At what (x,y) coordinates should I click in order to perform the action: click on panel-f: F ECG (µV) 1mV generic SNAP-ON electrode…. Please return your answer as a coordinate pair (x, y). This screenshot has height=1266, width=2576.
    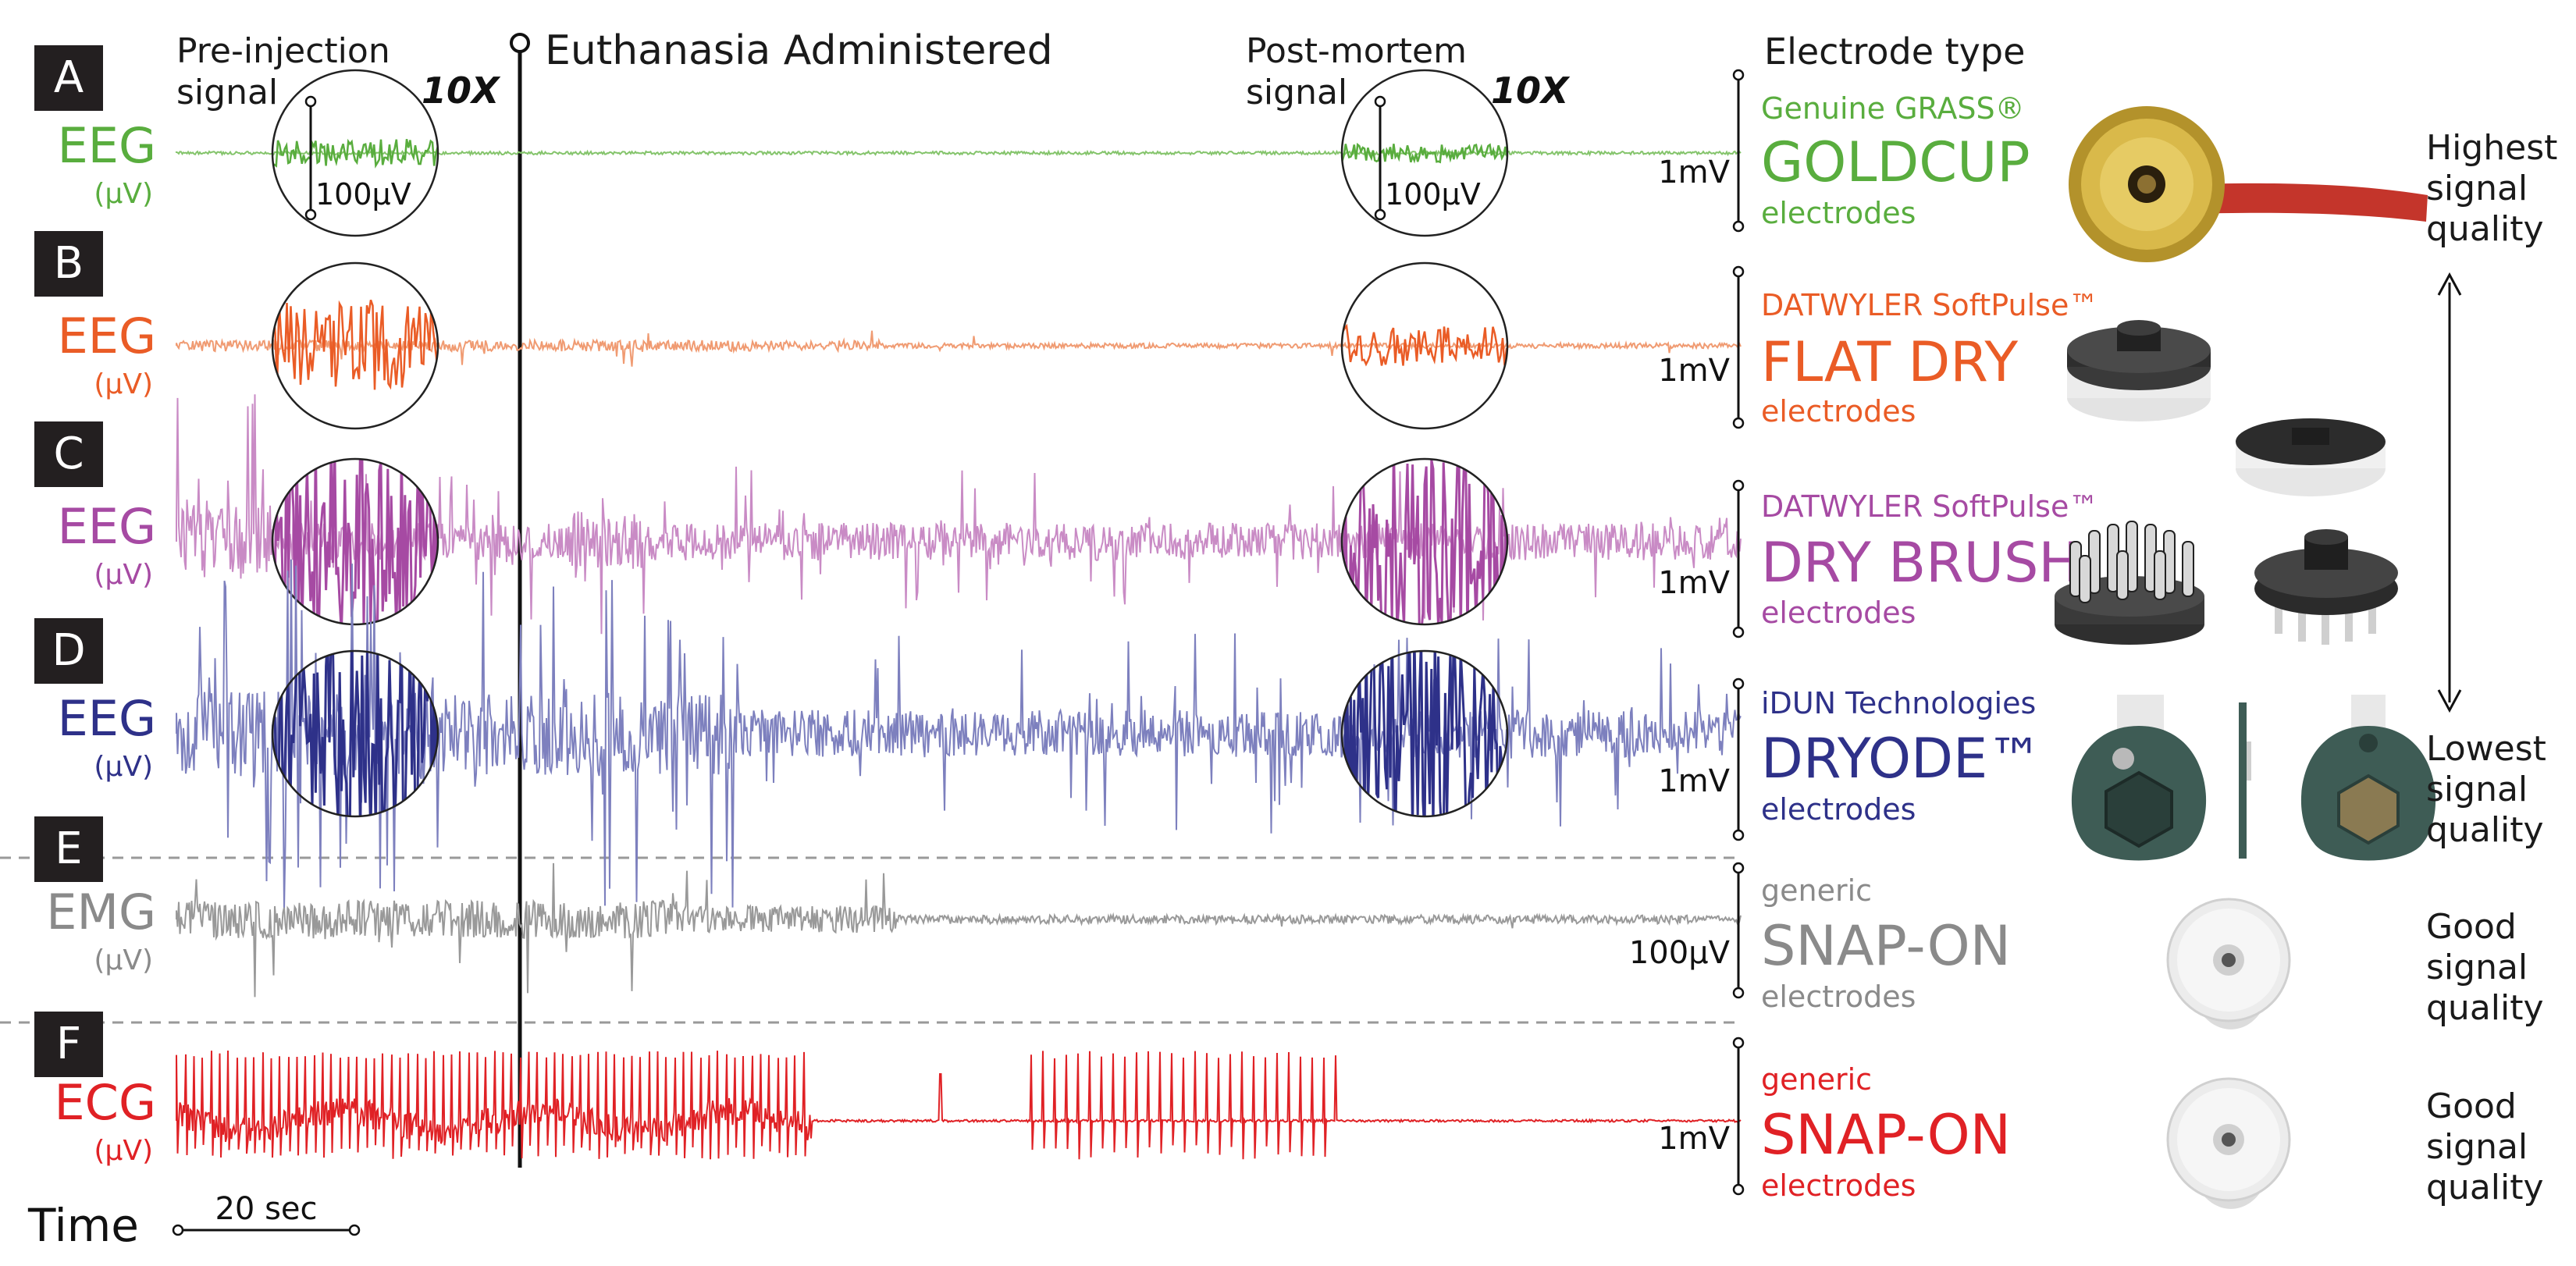
    Looking at the image, I should click on (1162, 1110).